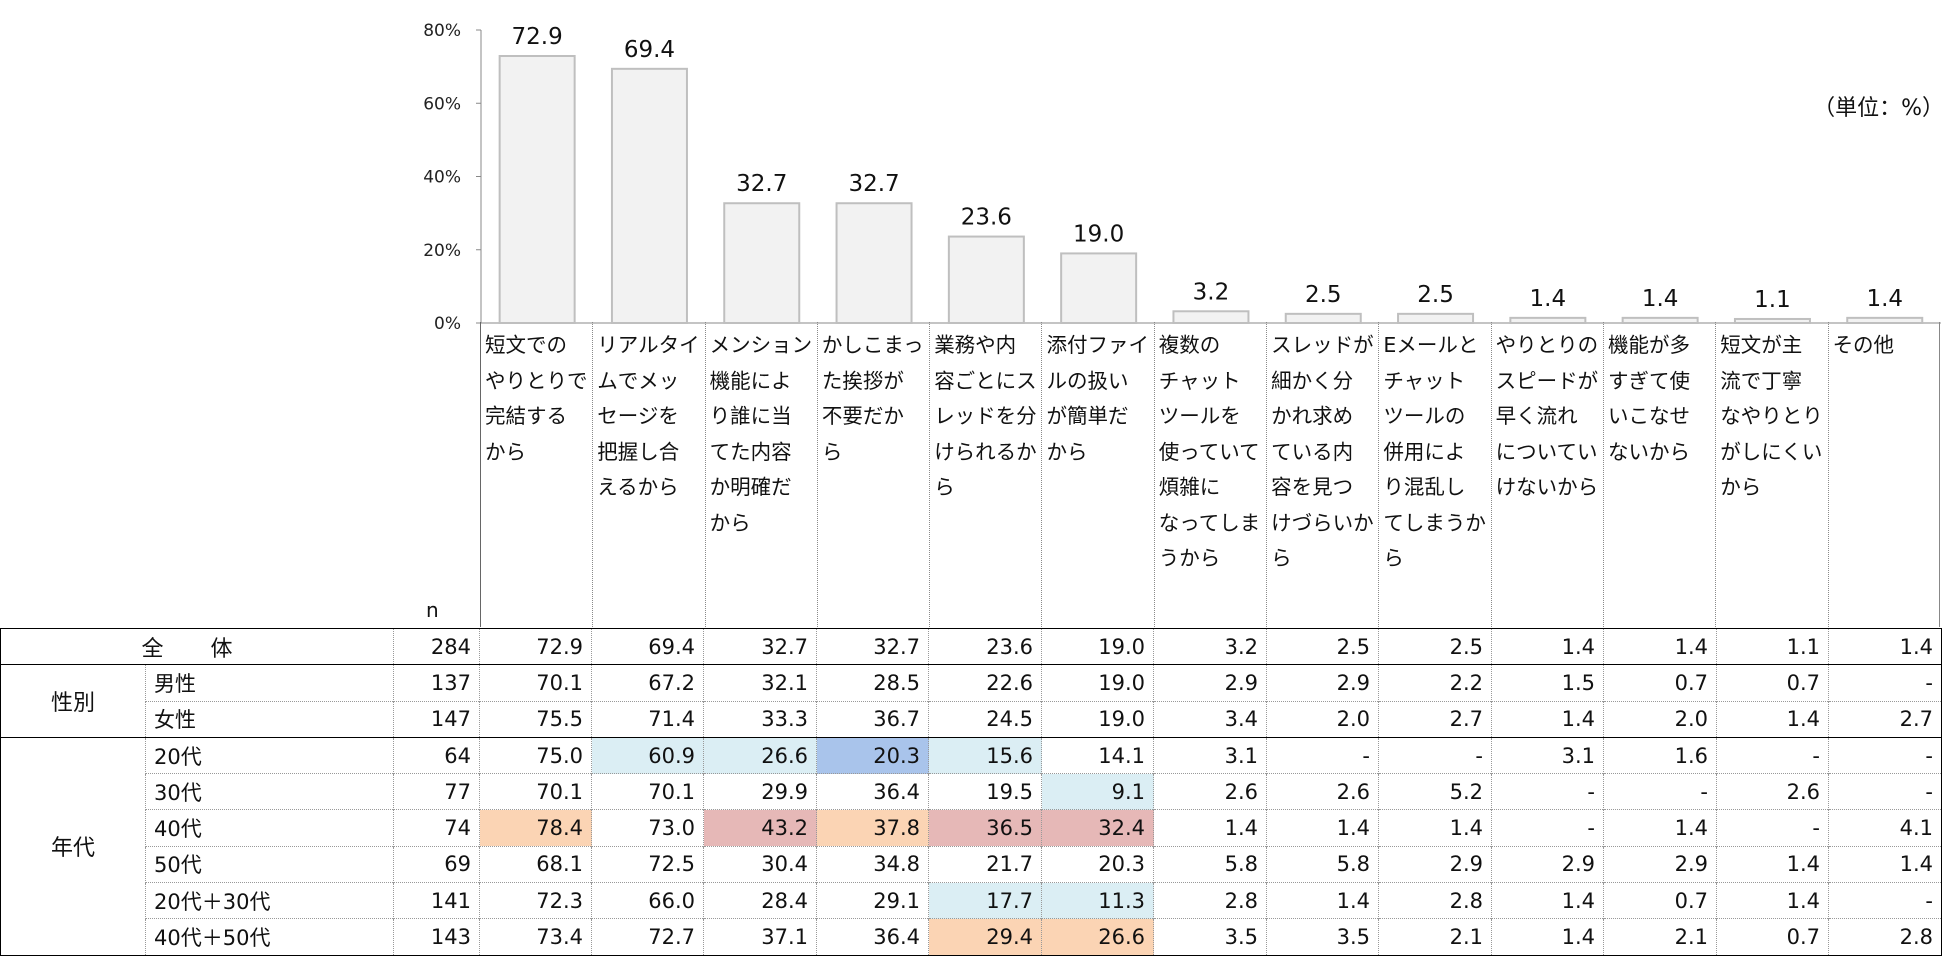 Image resolution: width=1950 pixels, height=962 pixels. What do you see at coordinates (872, 474) in the screenshot?
I see `category-label: かしこまっ た挨拶が 不要だか ら` at bounding box center [872, 474].